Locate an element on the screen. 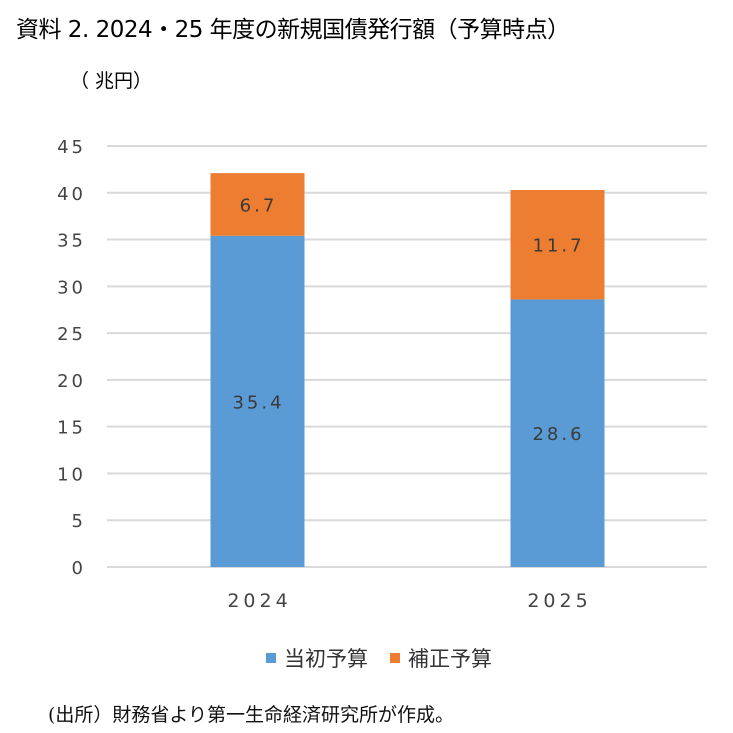 This screenshot has height=733, width=733. legend-swatch-supplementary-budget is located at coordinates (395, 658).